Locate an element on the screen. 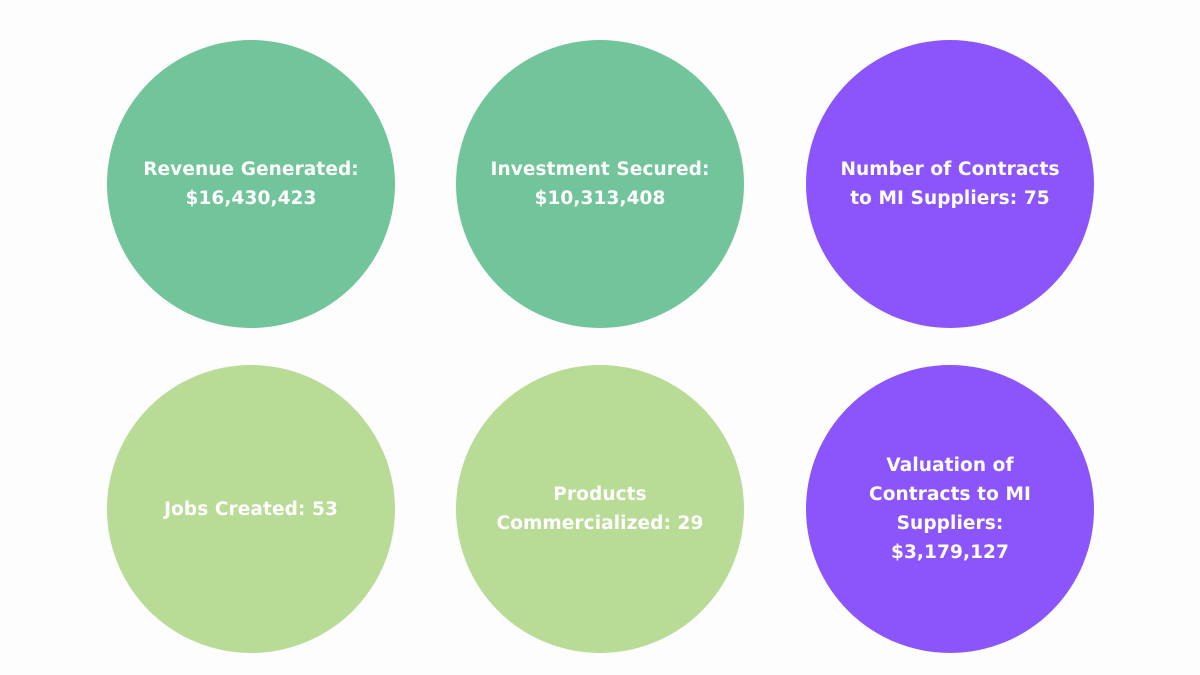 Image resolution: width=1200 pixels, height=675 pixels. stat-line: $16,430,423 is located at coordinates (251, 198).